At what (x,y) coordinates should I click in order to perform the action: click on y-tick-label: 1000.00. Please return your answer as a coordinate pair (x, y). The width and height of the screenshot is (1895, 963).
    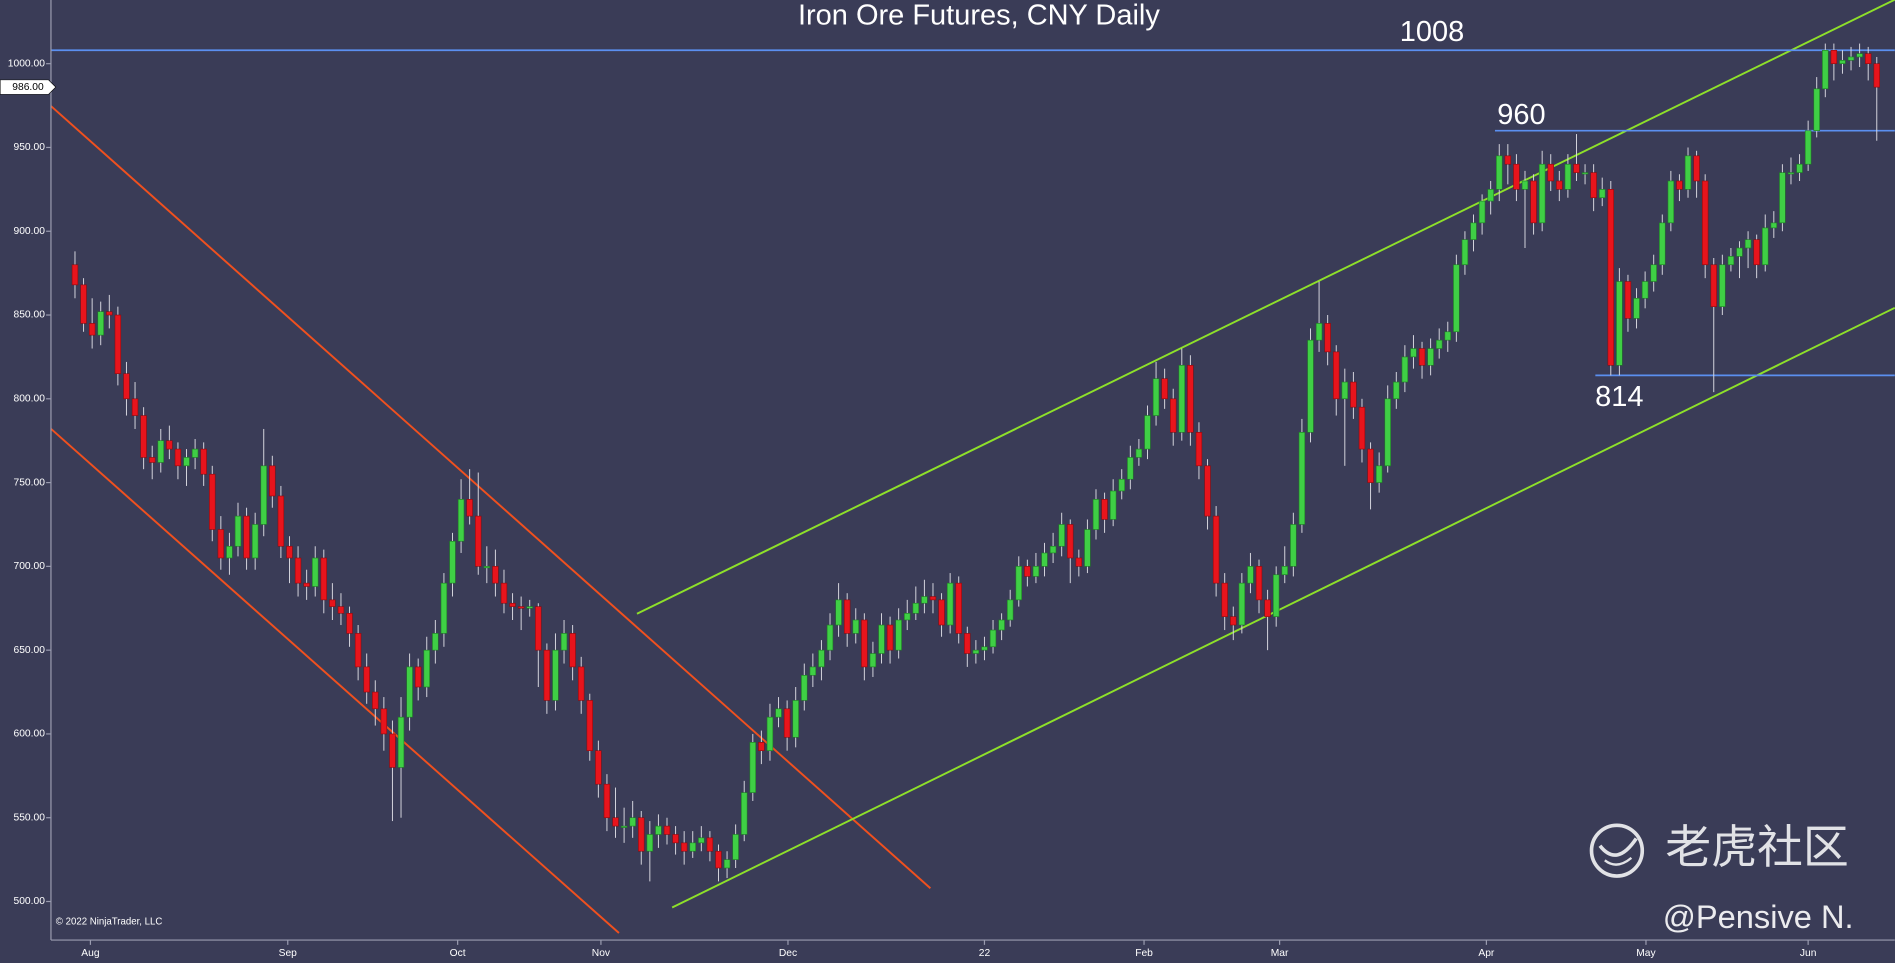
    Looking at the image, I should click on (26, 63).